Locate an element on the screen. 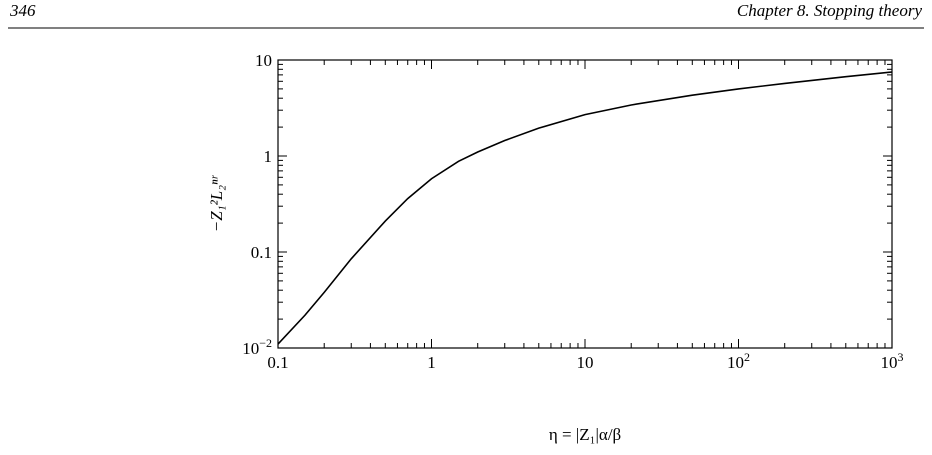 This screenshot has width=932, height=455. tick-label-exponent: 3 is located at coordinates (901, 357).